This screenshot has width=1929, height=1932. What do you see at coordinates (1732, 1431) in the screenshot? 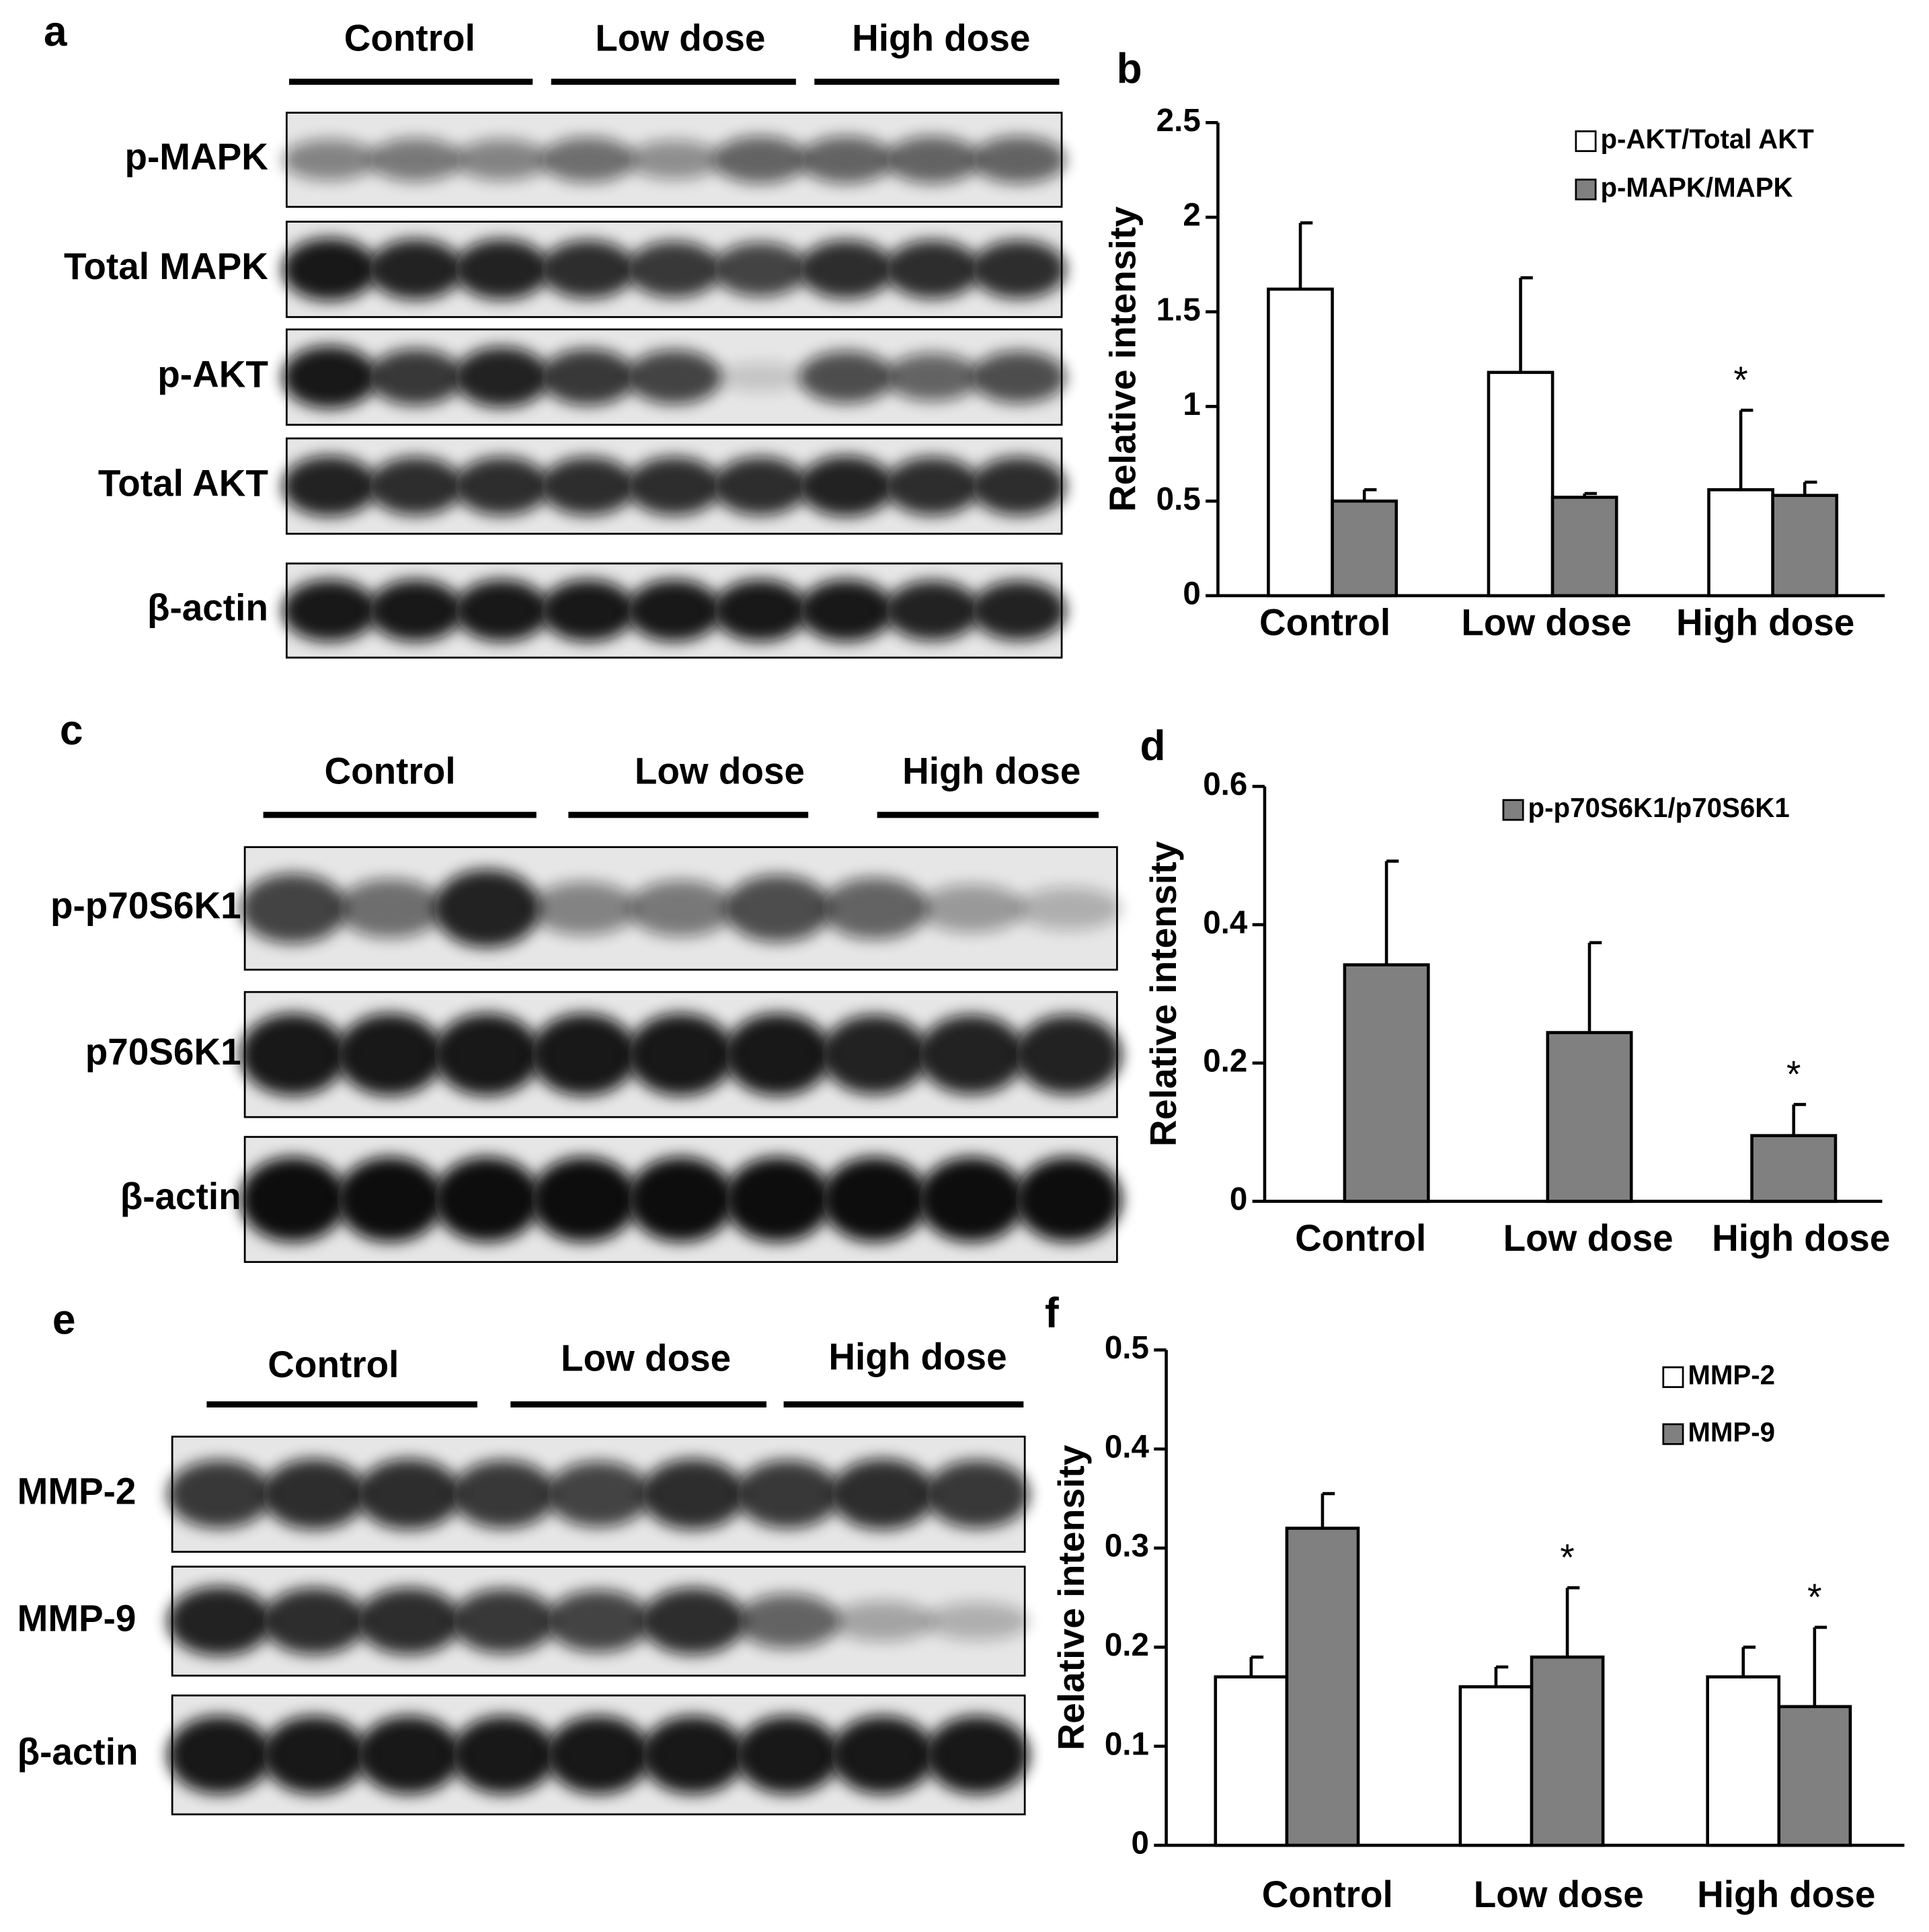
I see `legend-label: MMP-9` at bounding box center [1732, 1431].